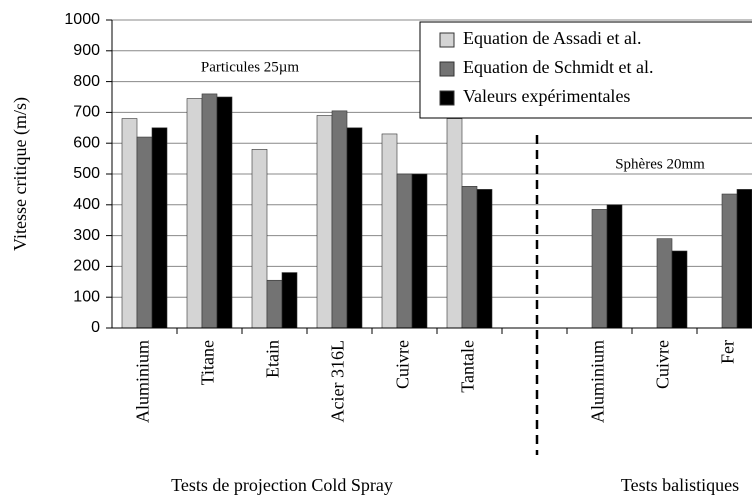 Image resolution: width=752 pixels, height=503 pixels. What do you see at coordinates (338, 381) in the screenshot?
I see `x-tick-label: Acier 316L` at bounding box center [338, 381].